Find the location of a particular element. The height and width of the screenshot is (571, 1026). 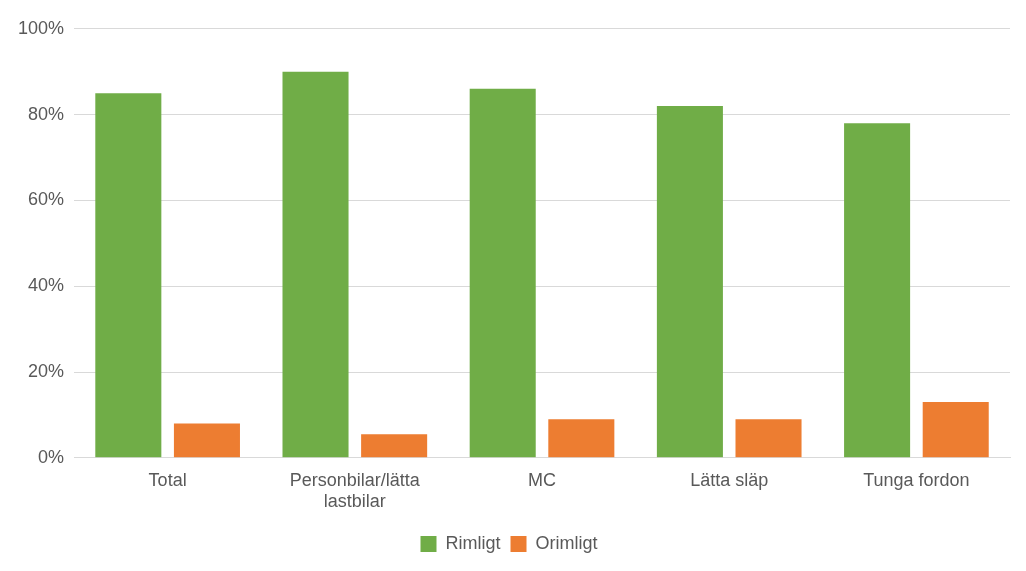

y-tick-label: 20% is located at coordinates (46, 370).